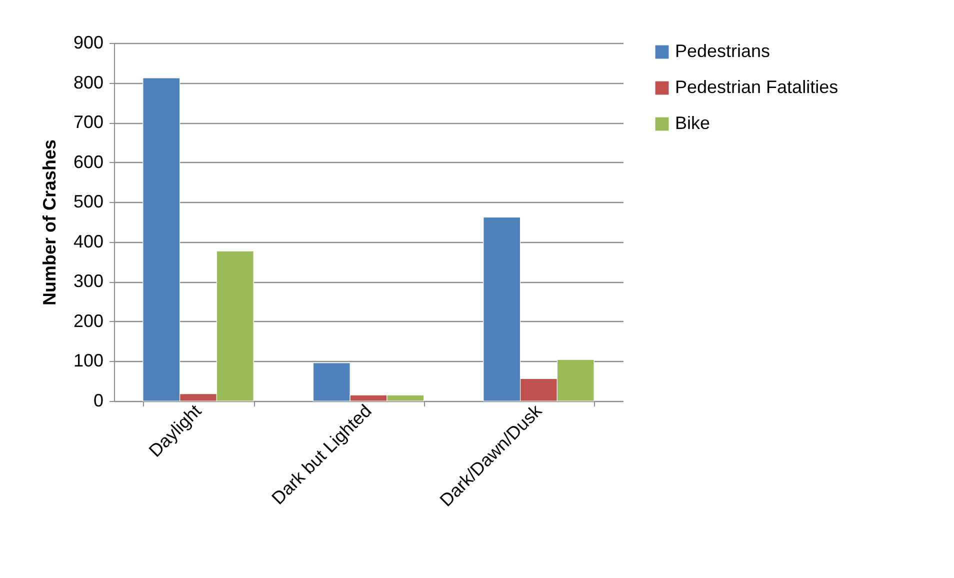 This screenshot has height=578, width=954. Describe the element at coordinates (88, 162) in the screenshot. I see `y-tick-label: 600` at that location.